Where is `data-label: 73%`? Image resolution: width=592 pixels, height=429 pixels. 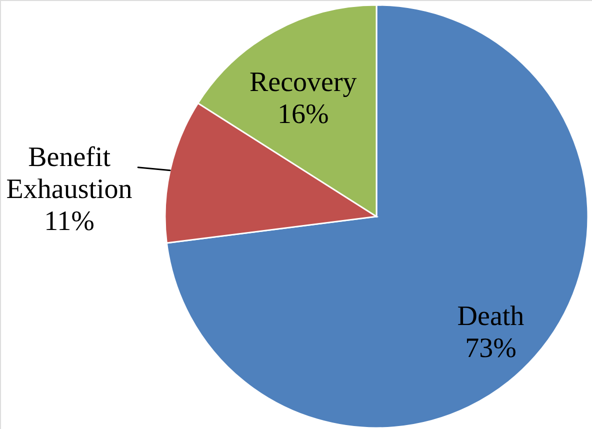
data-label: 73% is located at coordinates (490, 348).